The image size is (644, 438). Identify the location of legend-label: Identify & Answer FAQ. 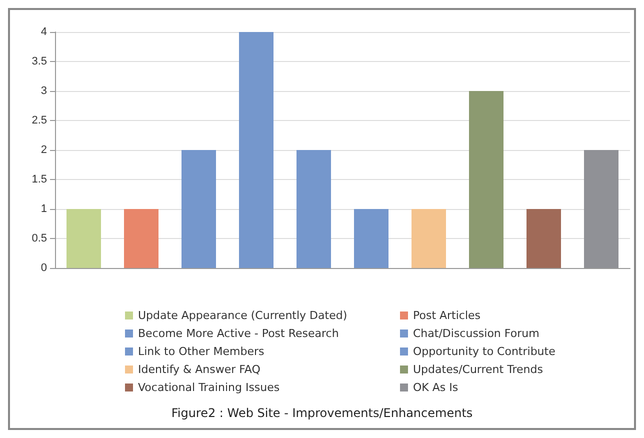
(199, 369).